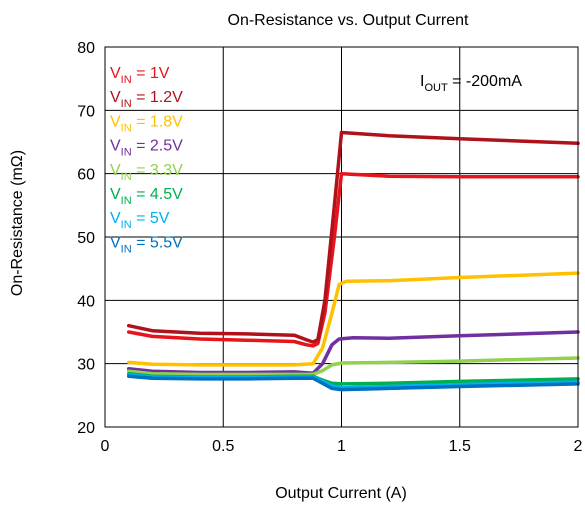  Describe the element at coordinates (86, 238) in the screenshot. I see `y-tick-label: 50` at that location.